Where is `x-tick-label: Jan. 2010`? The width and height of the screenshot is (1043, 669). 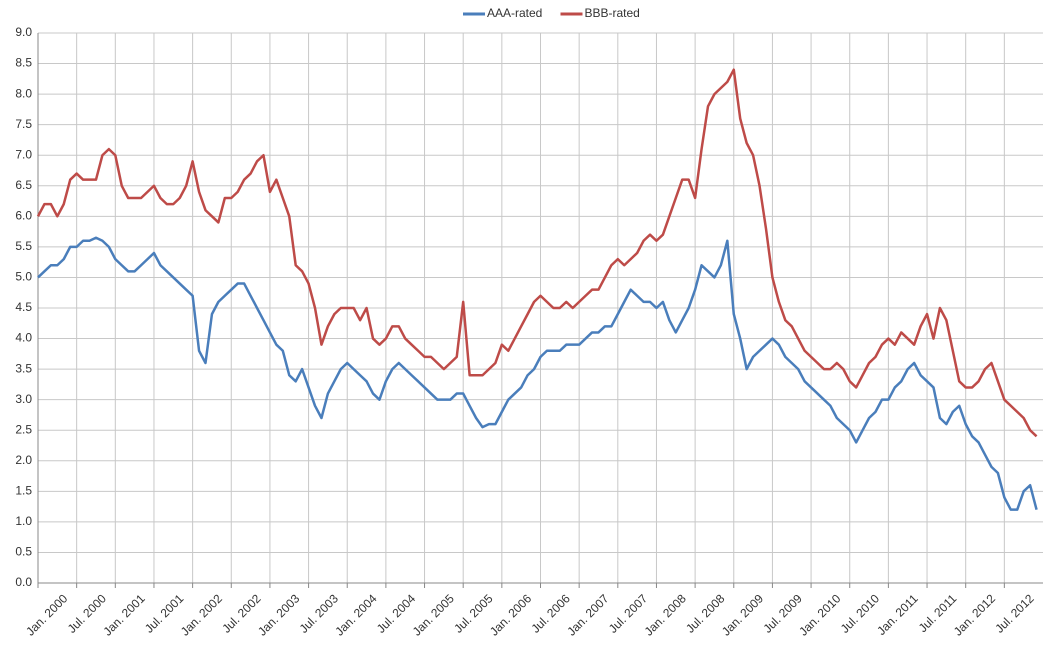 x-tick-label: Jan. 2010 is located at coordinates (819, 614).